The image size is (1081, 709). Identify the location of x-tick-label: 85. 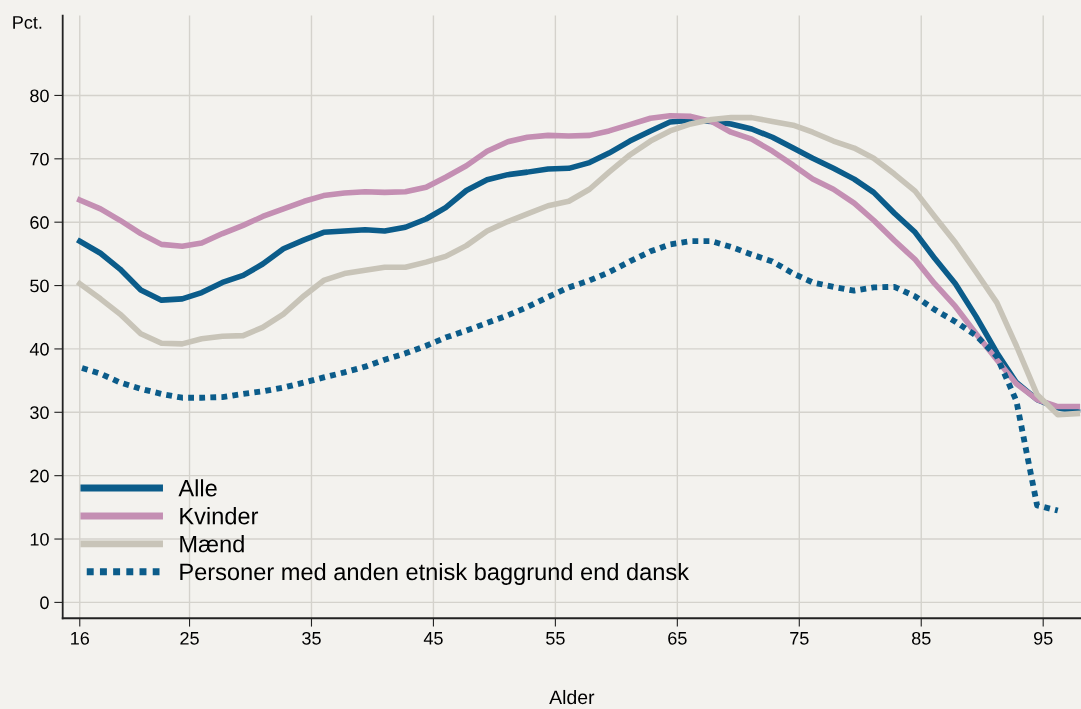
(921, 638).